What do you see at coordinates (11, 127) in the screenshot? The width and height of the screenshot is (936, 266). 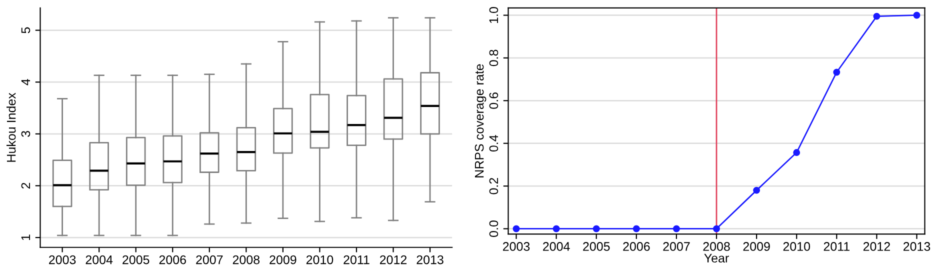 I see `y-axis-title: Hukou Index` at bounding box center [11, 127].